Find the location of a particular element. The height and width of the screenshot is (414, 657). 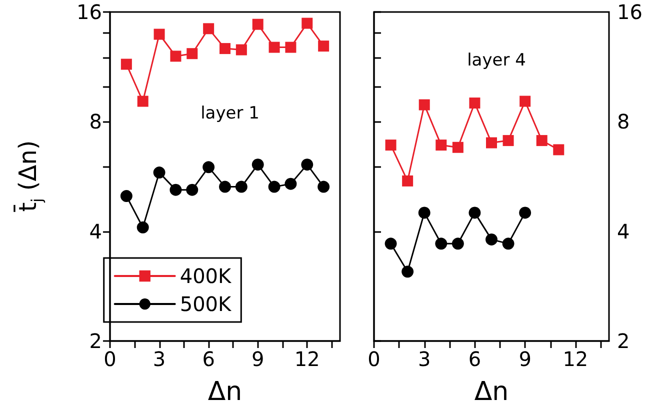

legend-label: 400K is located at coordinates (206, 276).